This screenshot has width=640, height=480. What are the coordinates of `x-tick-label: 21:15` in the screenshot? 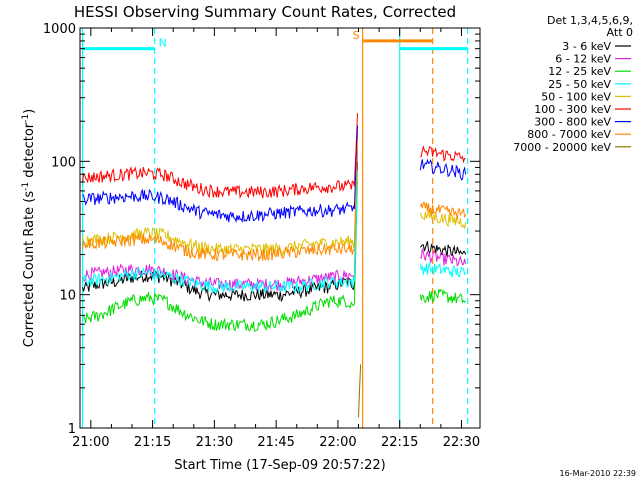 It's located at (152, 442).